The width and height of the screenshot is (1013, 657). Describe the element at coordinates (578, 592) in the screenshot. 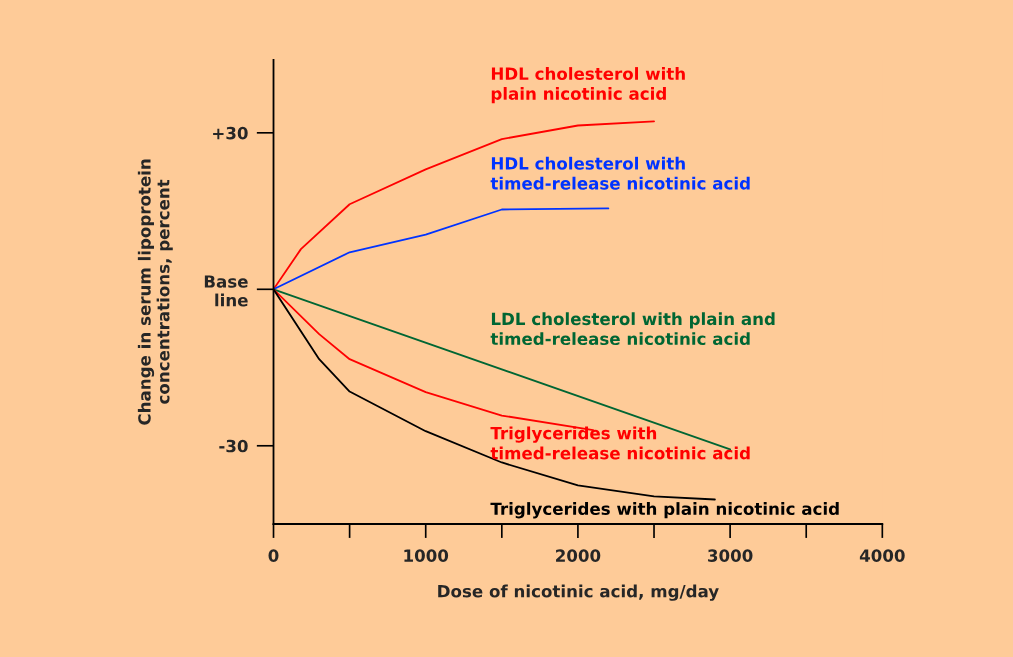

I see `x-axis-title: Dose of nicotinic acid, mg/day` at that location.